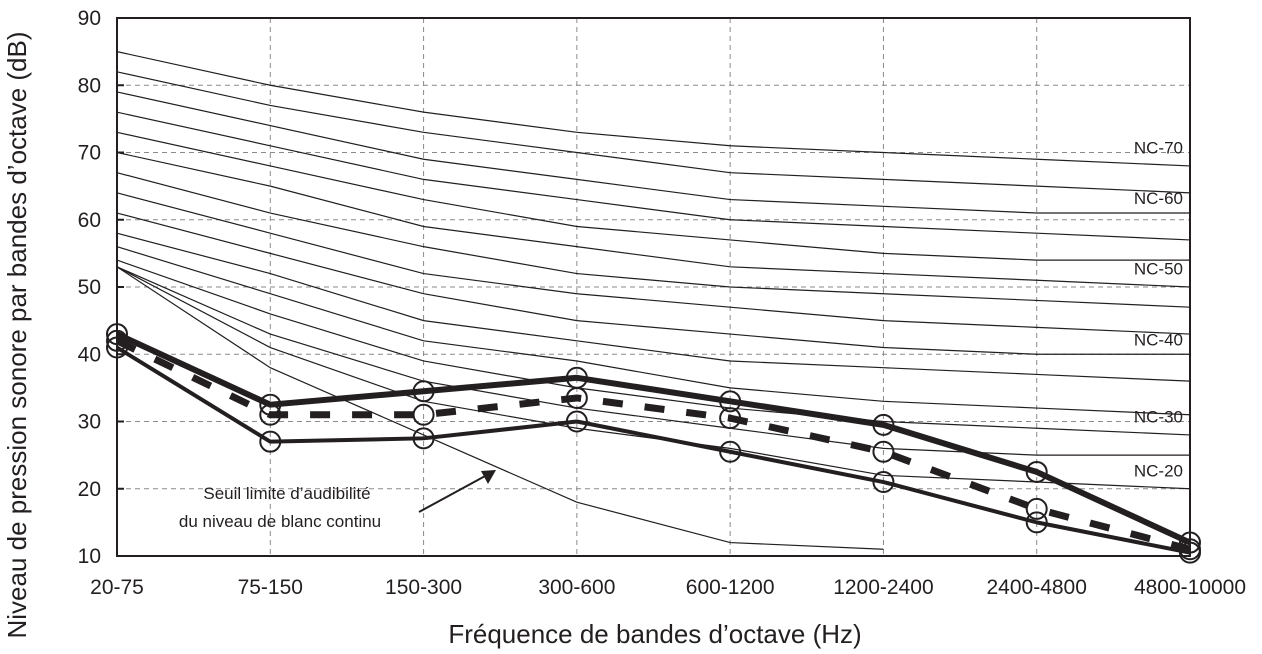 This screenshot has height=654, width=1262. Describe the element at coordinates (89, 153) in the screenshot. I see `y-tick-label: 70` at that location.